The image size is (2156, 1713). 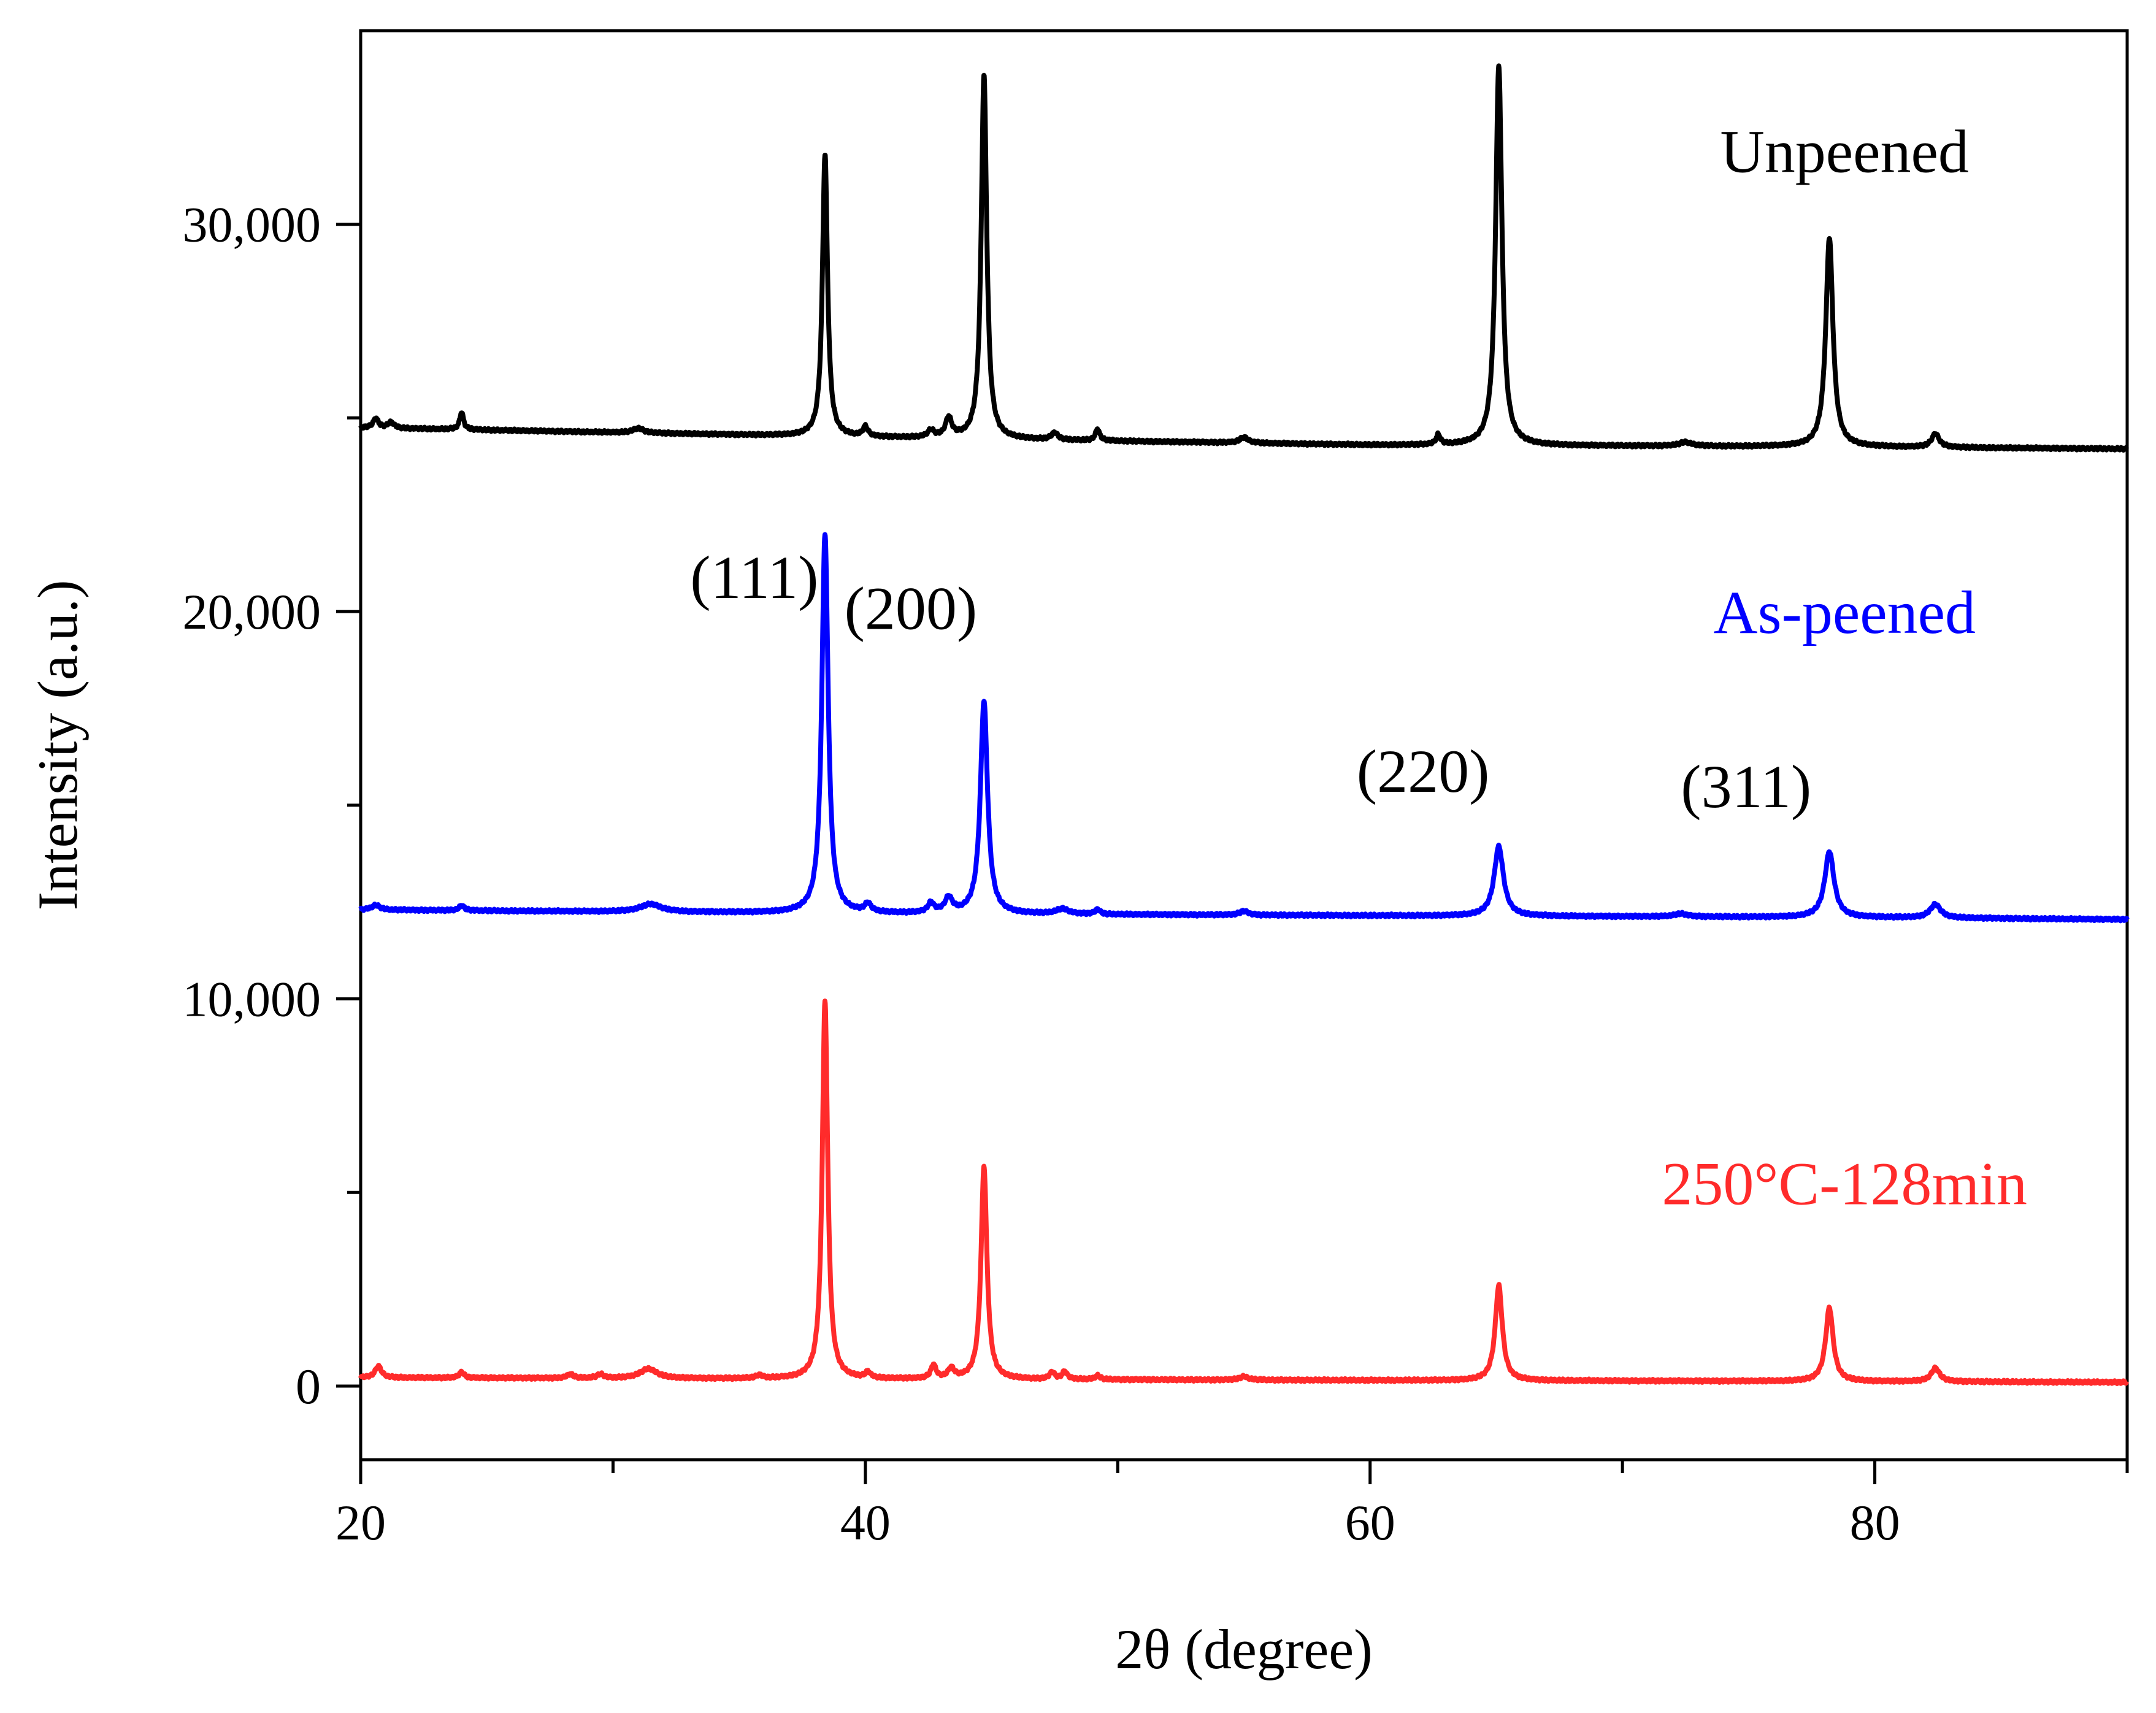 What do you see at coordinates (1251, 682) in the screenshot?
I see `peak-annotations: (111) (200) (220) (311)` at bounding box center [1251, 682].